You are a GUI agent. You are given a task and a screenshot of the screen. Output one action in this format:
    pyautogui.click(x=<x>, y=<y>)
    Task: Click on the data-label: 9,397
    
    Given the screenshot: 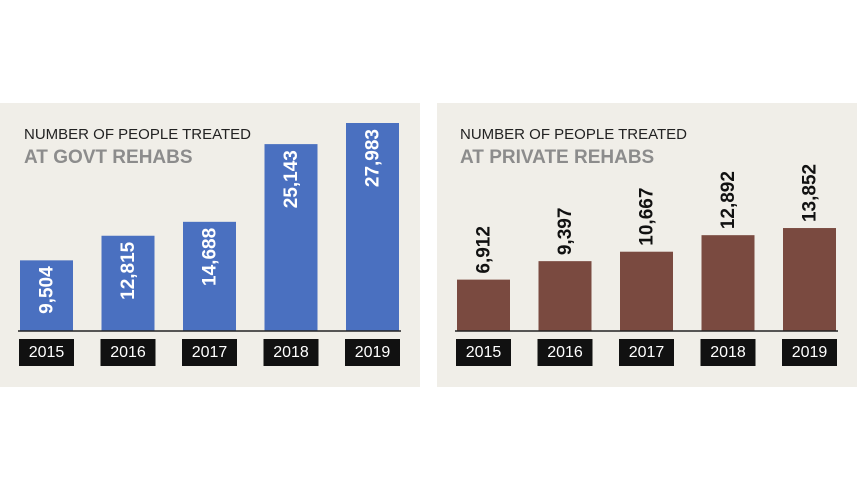 What is the action you would take?
    pyautogui.click(x=565, y=232)
    